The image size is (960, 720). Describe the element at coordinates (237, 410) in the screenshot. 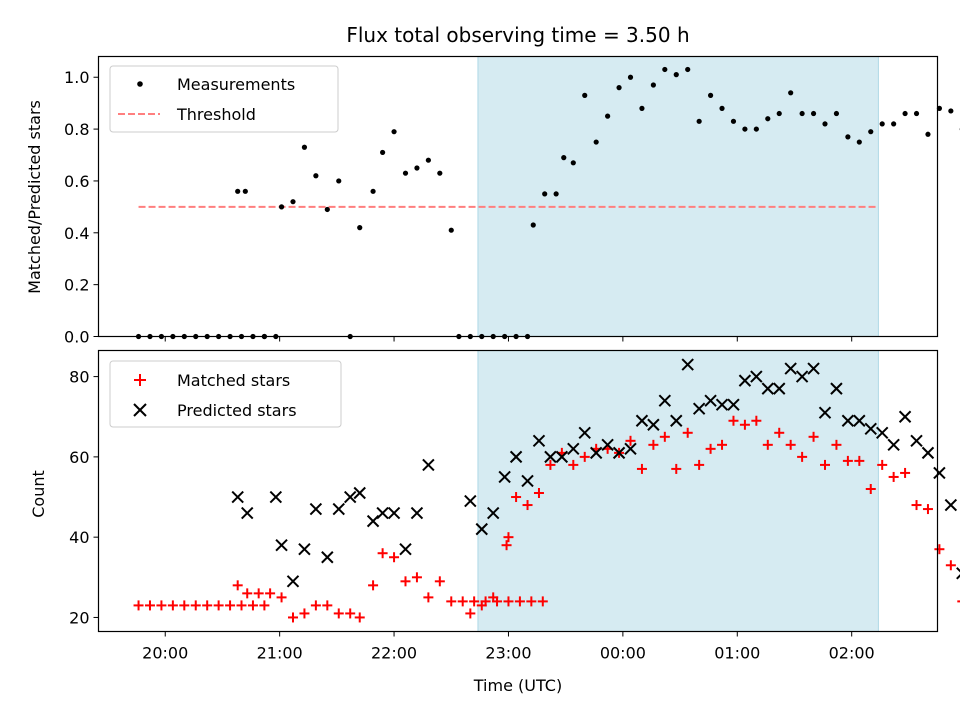

I see `legend-label-predicted-stars: Predicted stars` at that location.